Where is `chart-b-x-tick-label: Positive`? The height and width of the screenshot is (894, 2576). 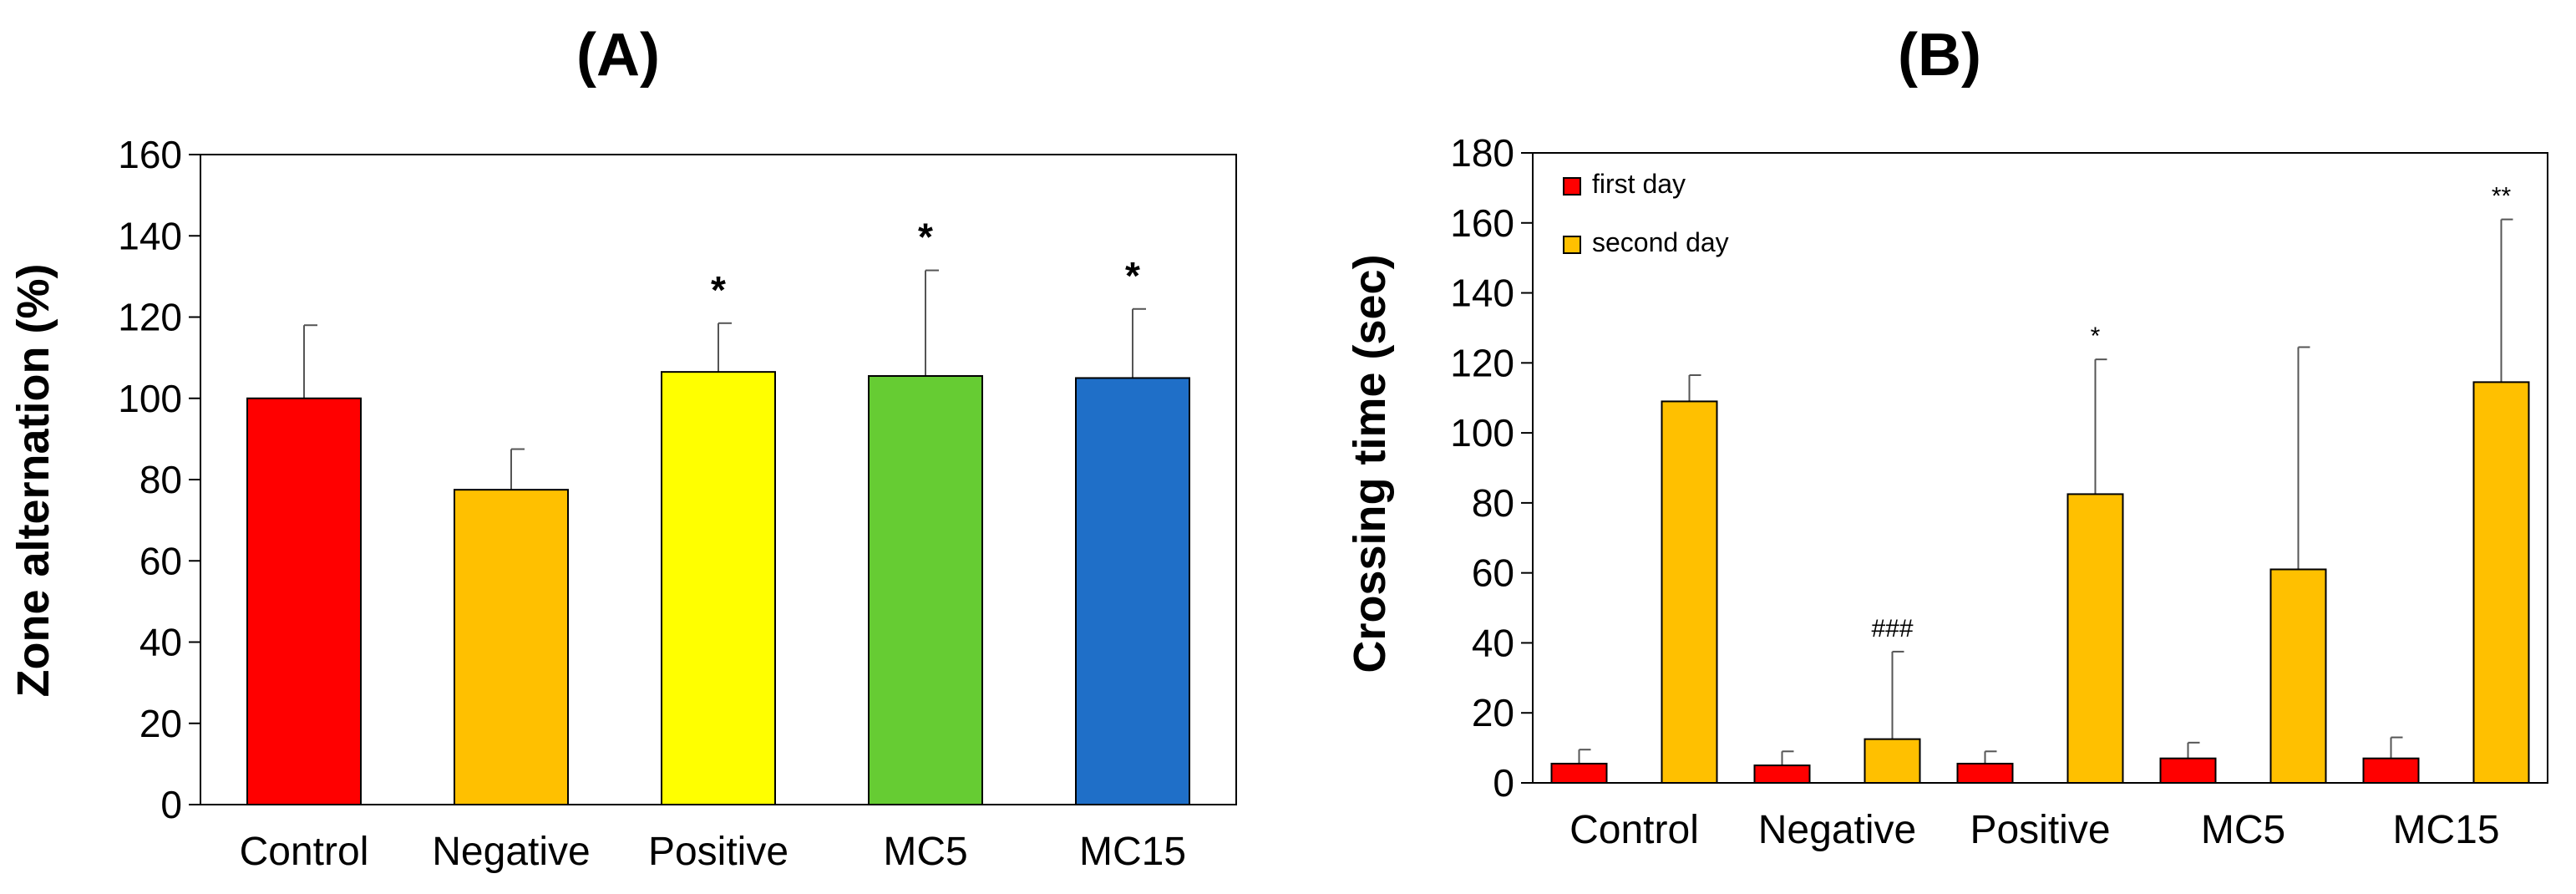
chart-b-x-tick-label: Positive is located at coordinates (2040, 830).